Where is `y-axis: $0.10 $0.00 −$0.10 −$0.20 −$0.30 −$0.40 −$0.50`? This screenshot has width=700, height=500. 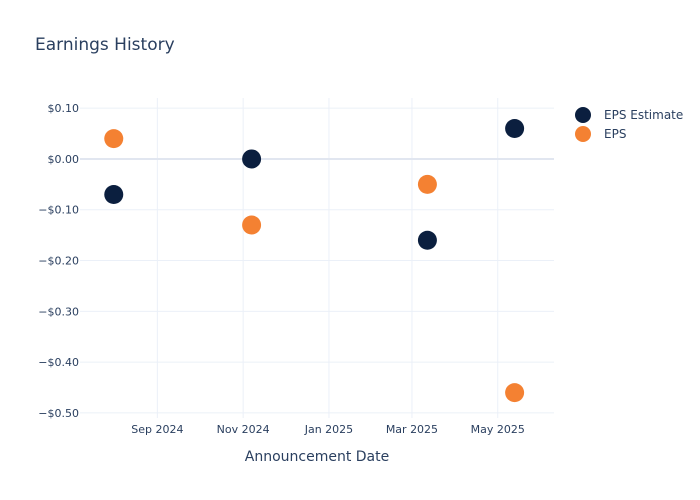 y-axis: $0.10 $0.00 −$0.10 −$0.20 −$0.30 −$0.40 −$0.50 is located at coordinates (58, 261).